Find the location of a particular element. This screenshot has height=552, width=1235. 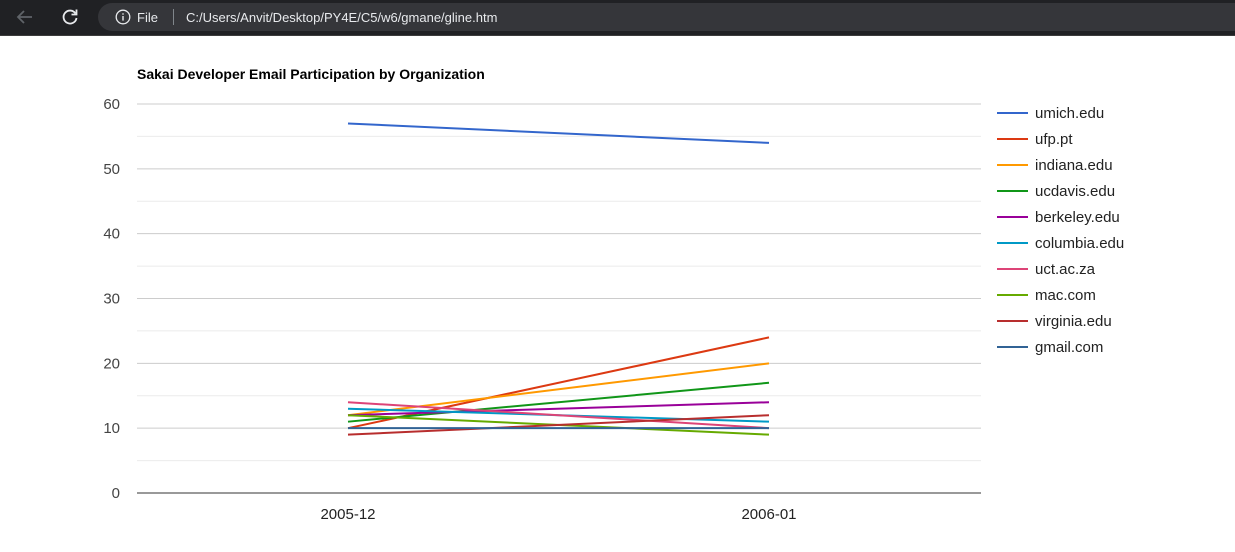

legend-item: ufp.pt is located at coordinates (1035, 139).